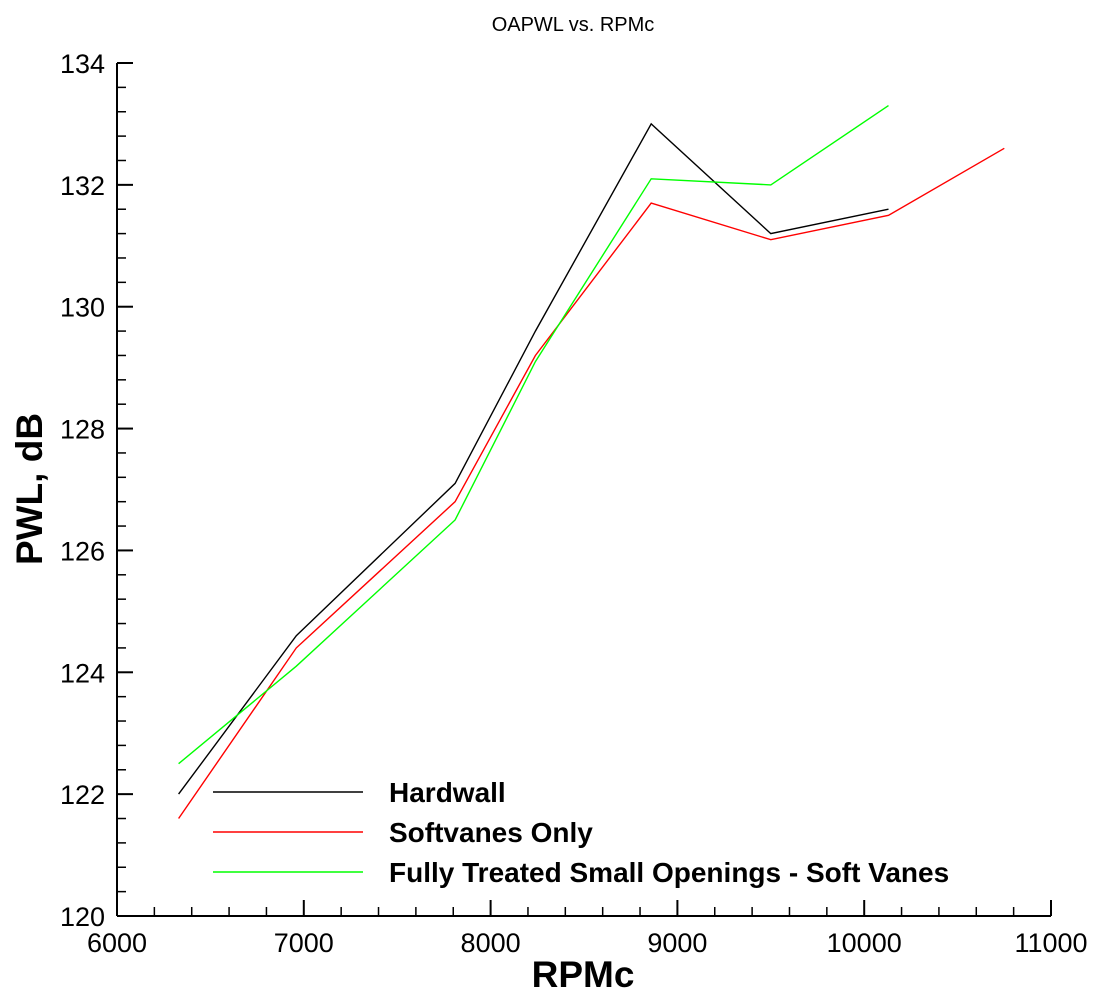  I want to click on y-tick-label: 134, so click(82, 64).